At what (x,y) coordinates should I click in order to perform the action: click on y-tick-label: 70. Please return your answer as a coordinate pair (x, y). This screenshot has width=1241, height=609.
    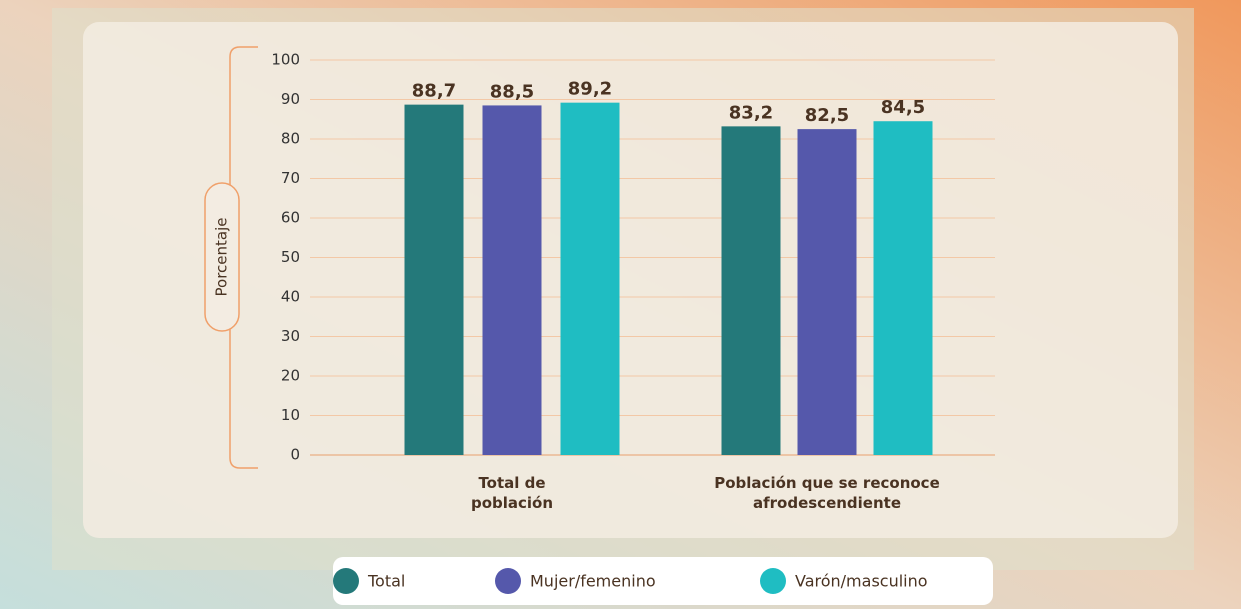
    Looking at the image, I should click on (290, 178).